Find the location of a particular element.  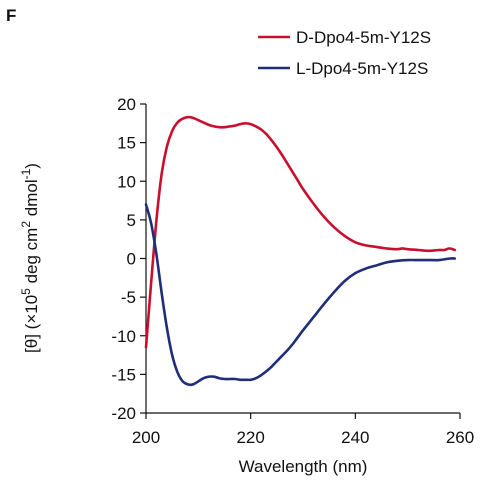

legend-label-l-dpo4: L-Dpo4-5m-Y12S is located at coordinates (362, 68).